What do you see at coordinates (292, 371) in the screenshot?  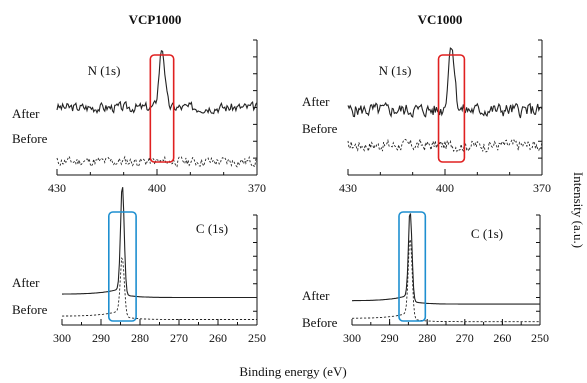 I see `x-axis-title: Binding energy (eV)` at bounding box center [292, 371].